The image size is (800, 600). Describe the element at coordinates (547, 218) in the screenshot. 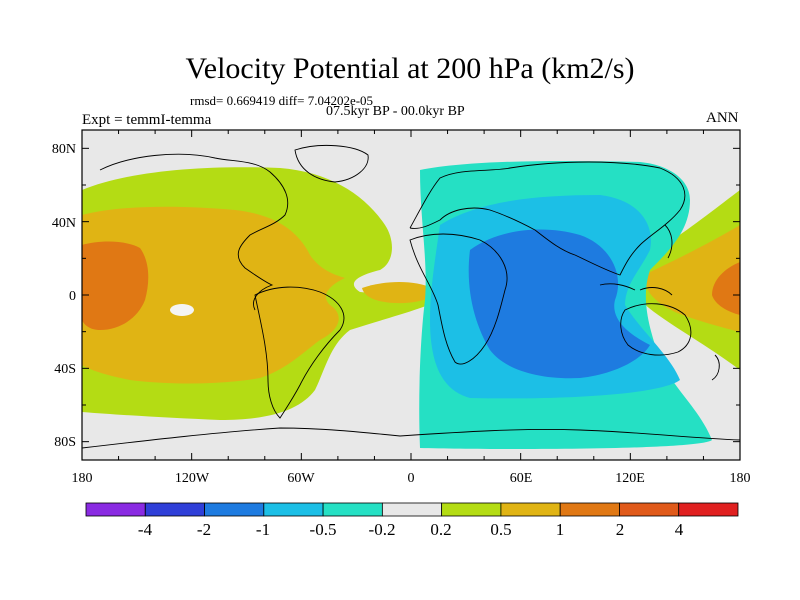

I see `coast-europe-asia` at that location.